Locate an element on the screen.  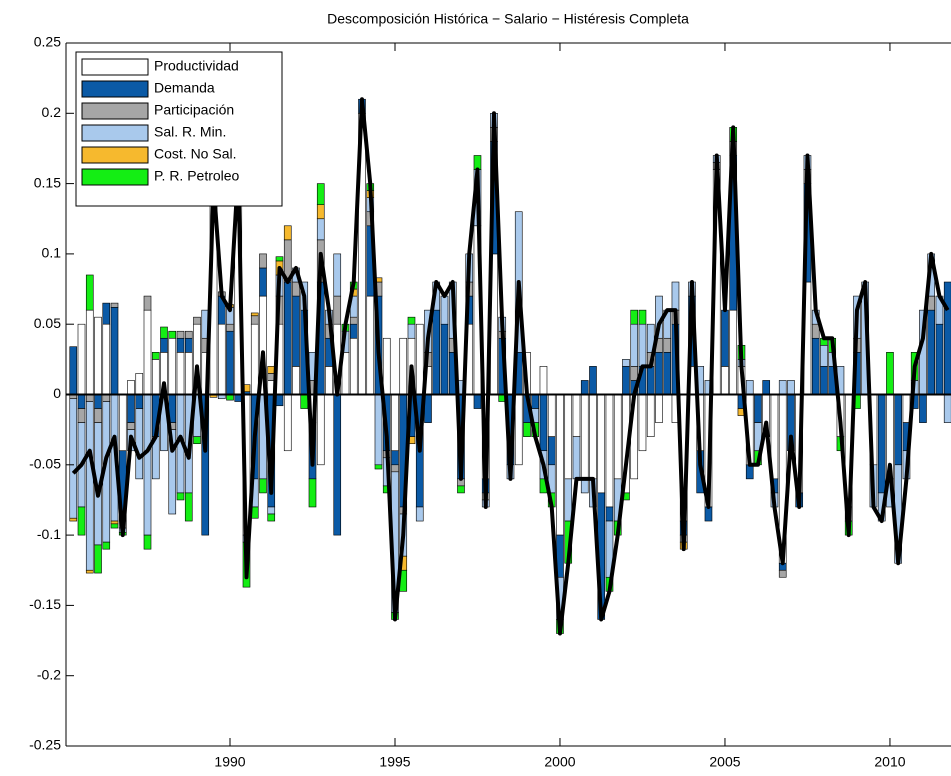
y-tick-label: -0.1 is located at coordinates (49, 534).